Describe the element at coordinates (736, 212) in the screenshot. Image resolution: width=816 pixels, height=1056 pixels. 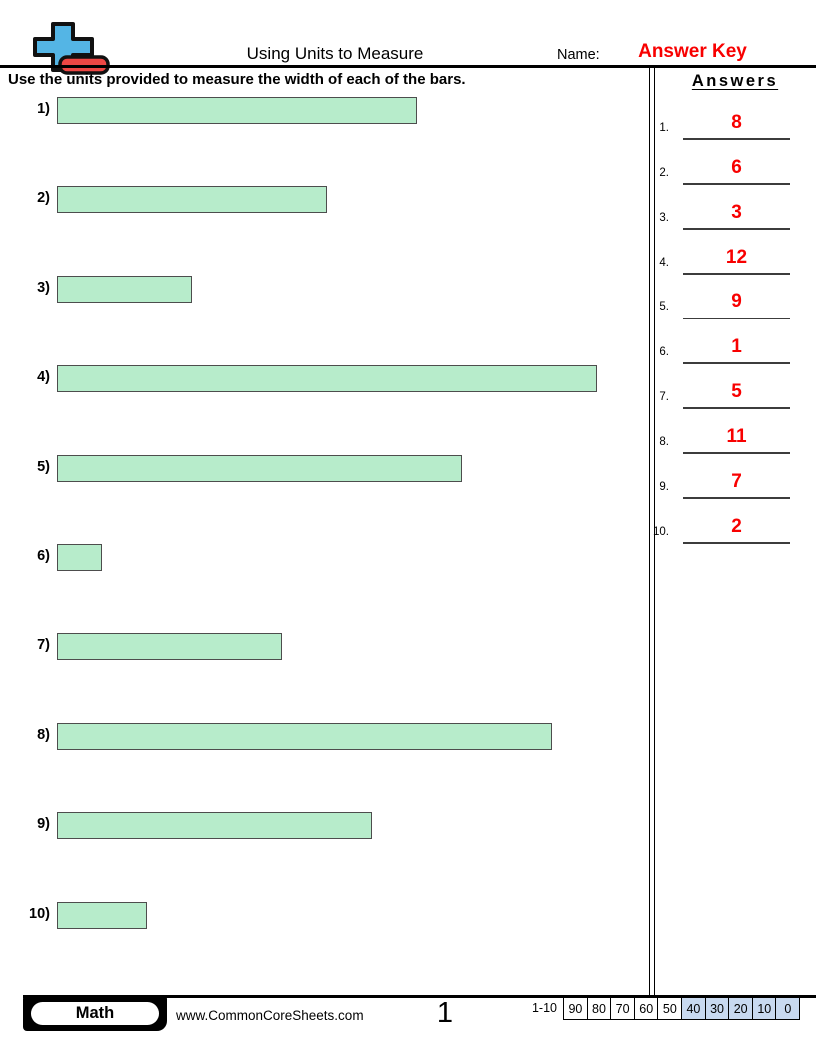
I see `answer-value: 3` at that location.